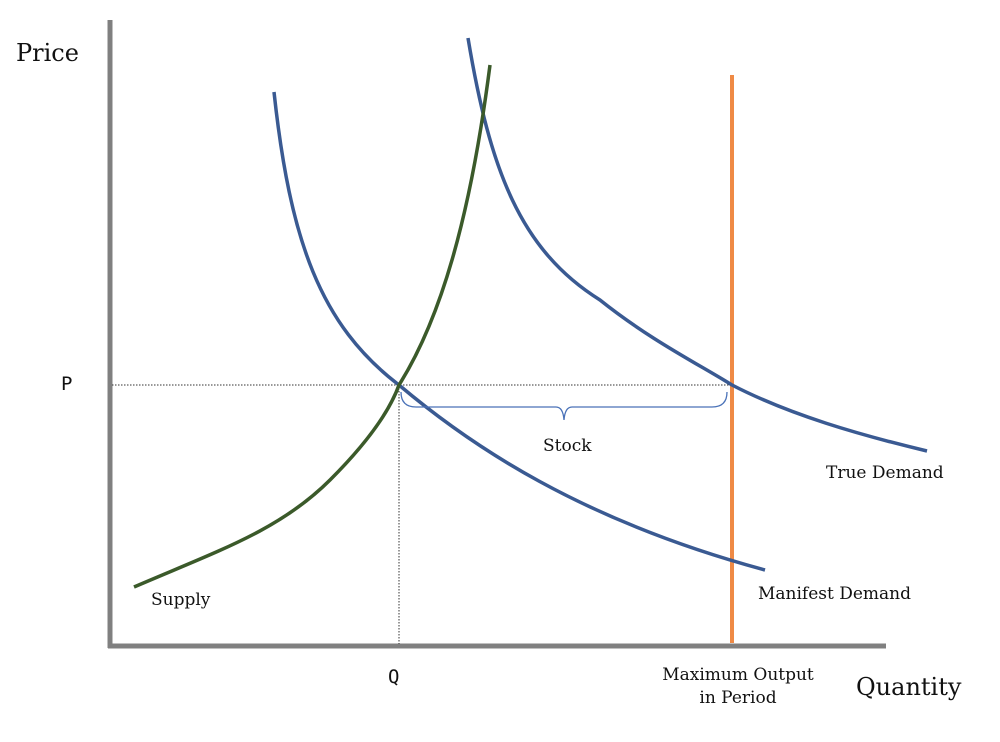 The height and width of the screenshot is (742, 1000). I want to click on max-output-label-line1: Maximum Output, so click(738, 675).